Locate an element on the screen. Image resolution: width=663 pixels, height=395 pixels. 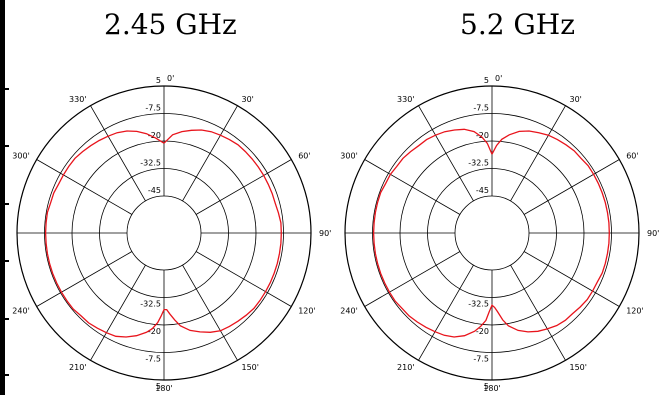
chart-title-2-45ghz: 2.45 GHz is located at coordinates (170, 24).